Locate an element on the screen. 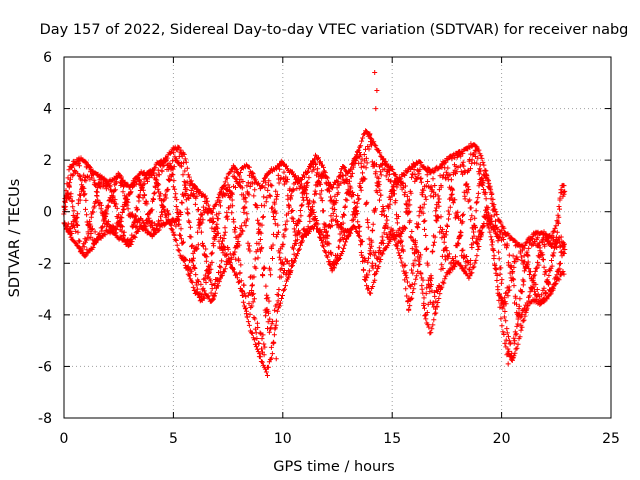  y-tick-label: -4 is located at coordinates (45, 316).